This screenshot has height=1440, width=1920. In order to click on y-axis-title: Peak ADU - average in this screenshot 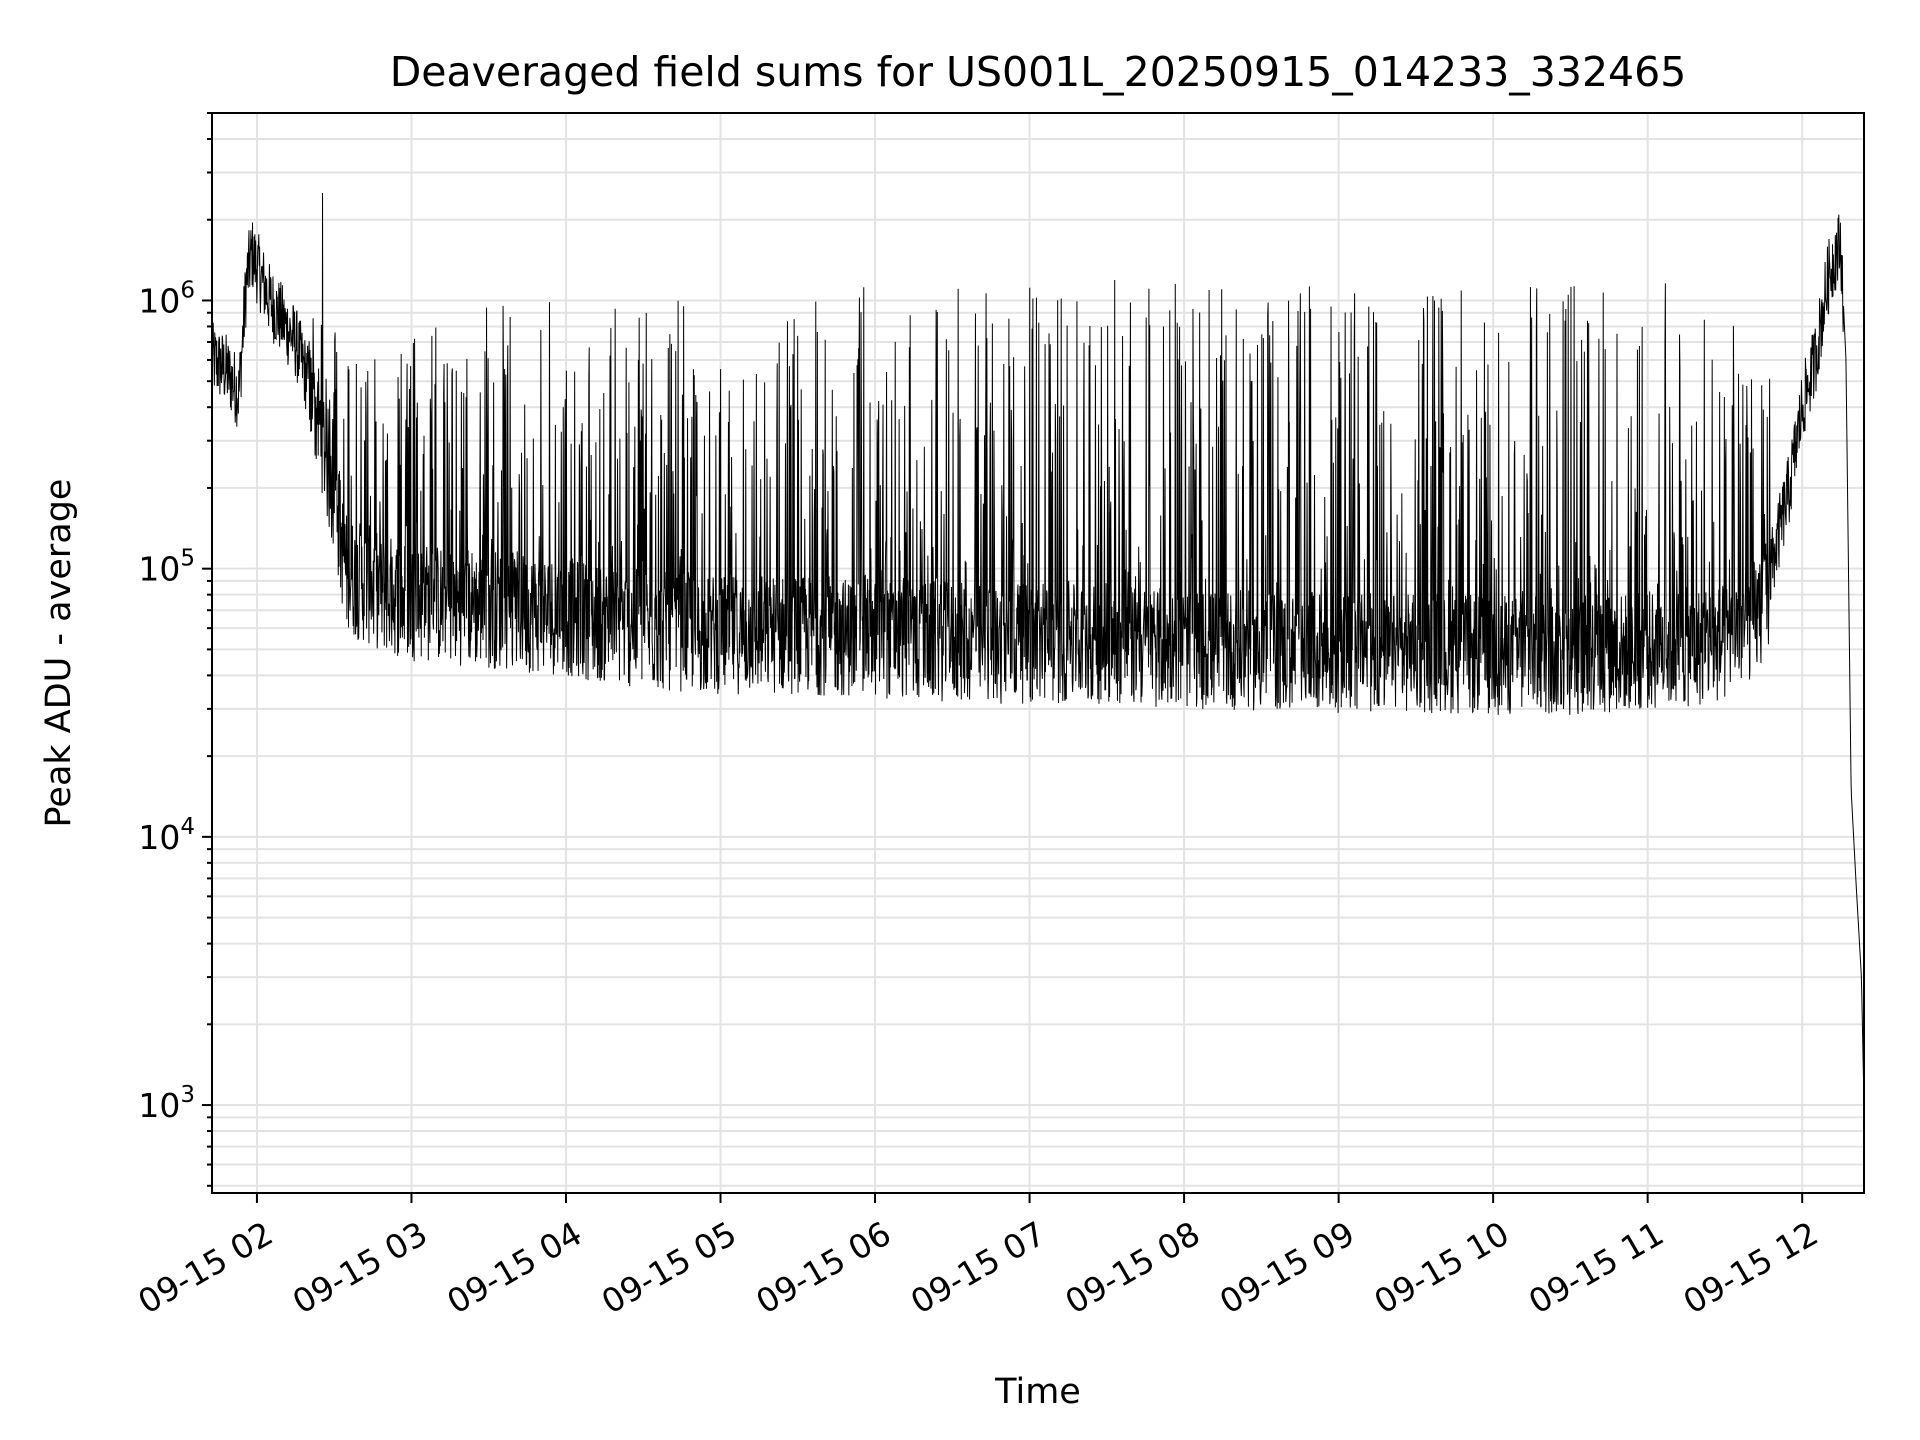, I will do `click(59, 653)`.